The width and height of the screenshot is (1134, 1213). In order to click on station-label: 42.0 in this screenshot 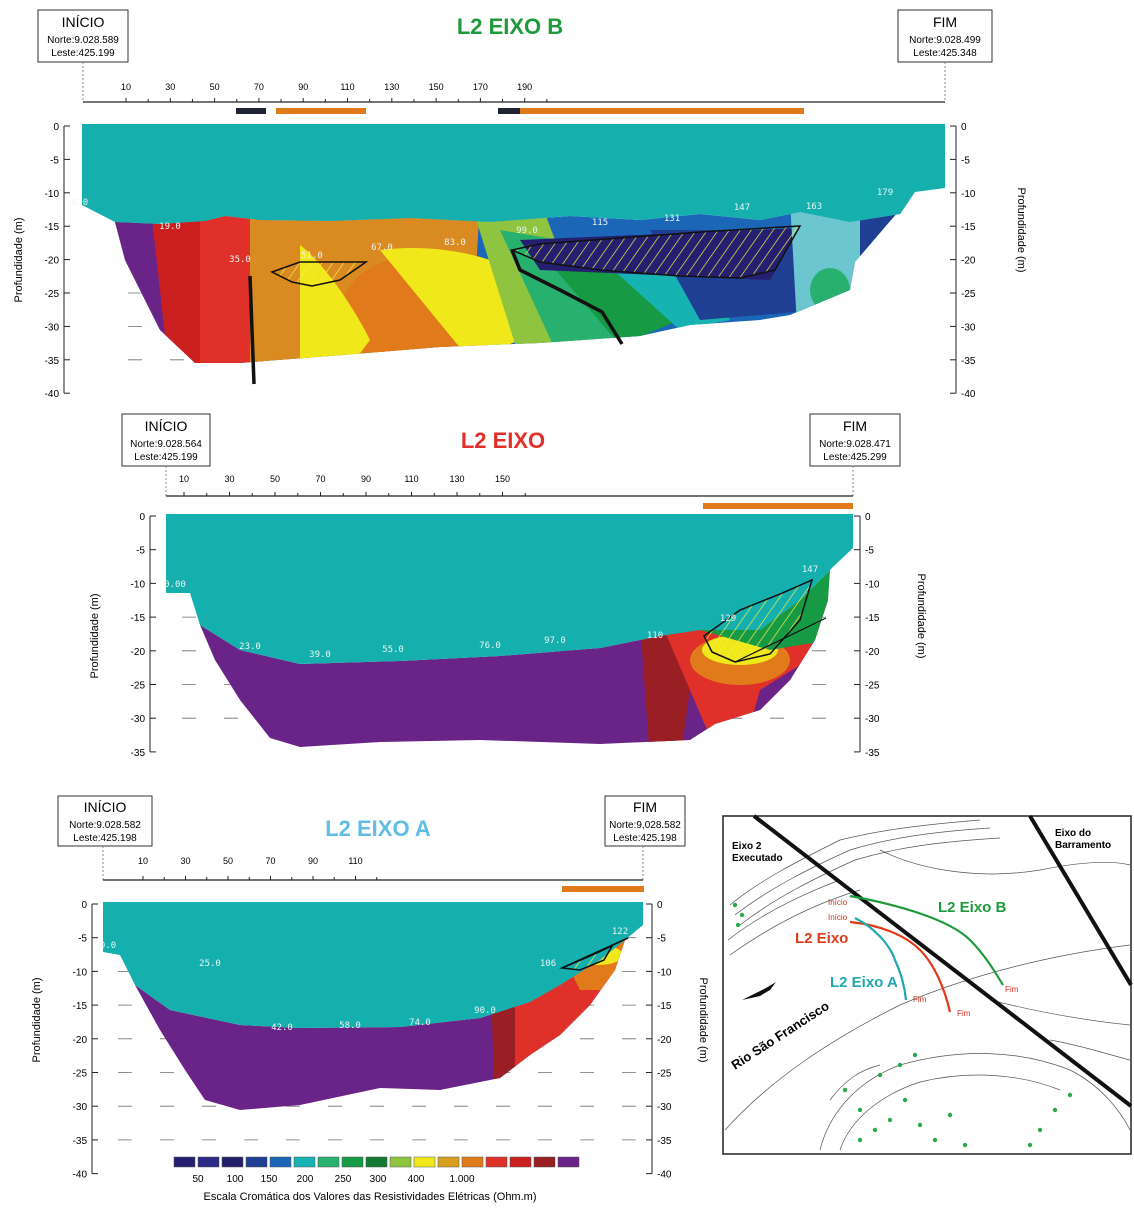, I will do `click(282, 1028)`.